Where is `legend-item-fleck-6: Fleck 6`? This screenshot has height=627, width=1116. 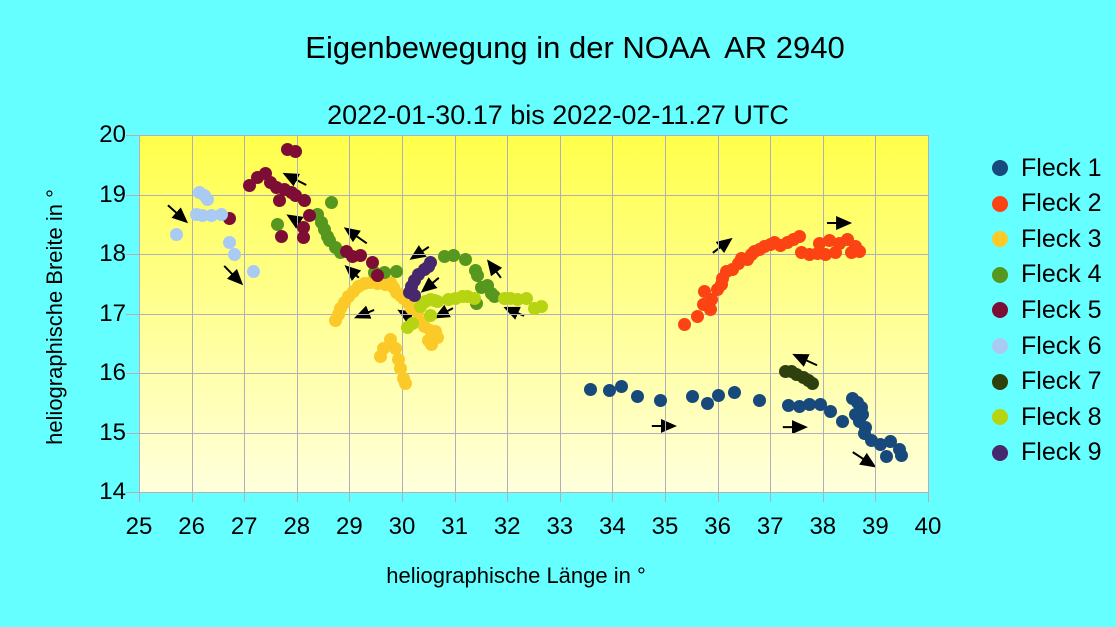
legend-item-fleck-6: Fleck 6 is located at coordinates (1047, 346).